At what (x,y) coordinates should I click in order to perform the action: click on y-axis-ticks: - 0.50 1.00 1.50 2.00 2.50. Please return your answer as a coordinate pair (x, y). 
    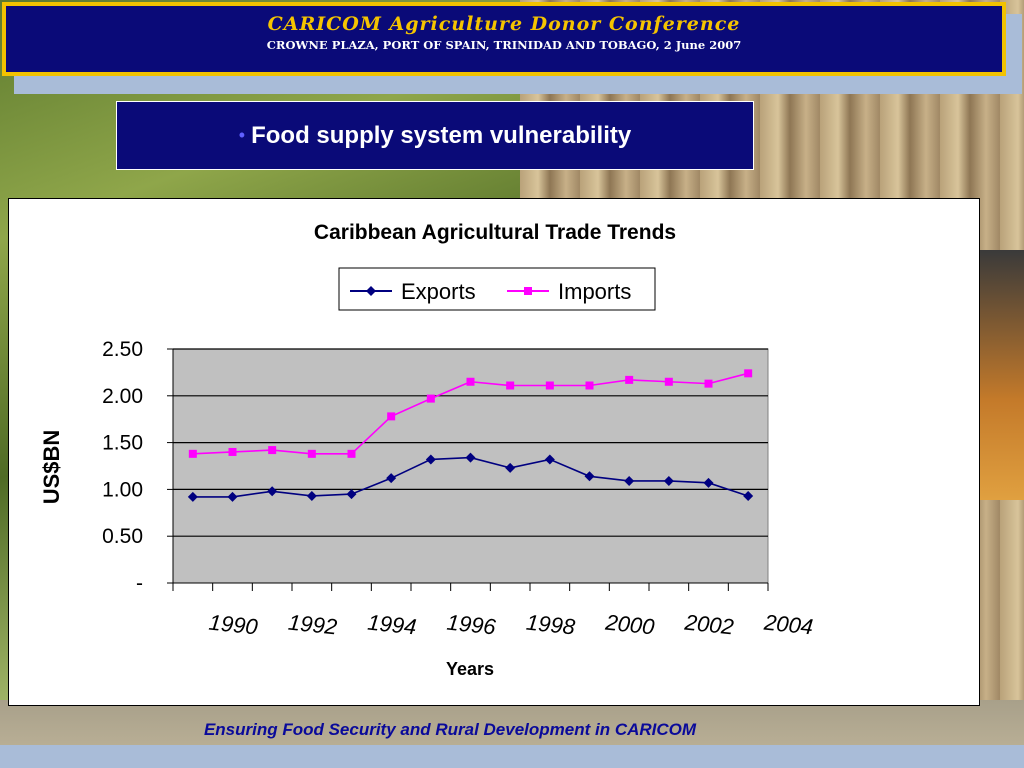
    Looking at the image, I should click on (138, 466).